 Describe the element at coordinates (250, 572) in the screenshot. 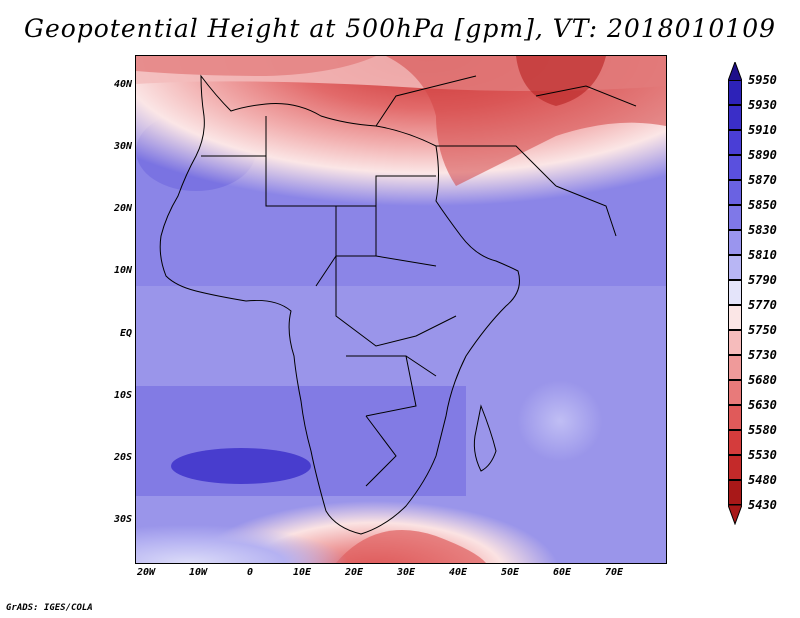

I see `lon-label-0: 0` at that location.